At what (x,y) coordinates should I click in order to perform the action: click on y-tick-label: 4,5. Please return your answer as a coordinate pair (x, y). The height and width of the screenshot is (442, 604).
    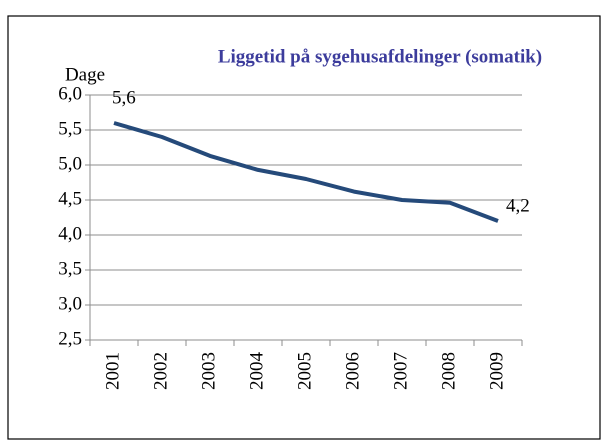
    Looking at the image, I should click on (70, 198).